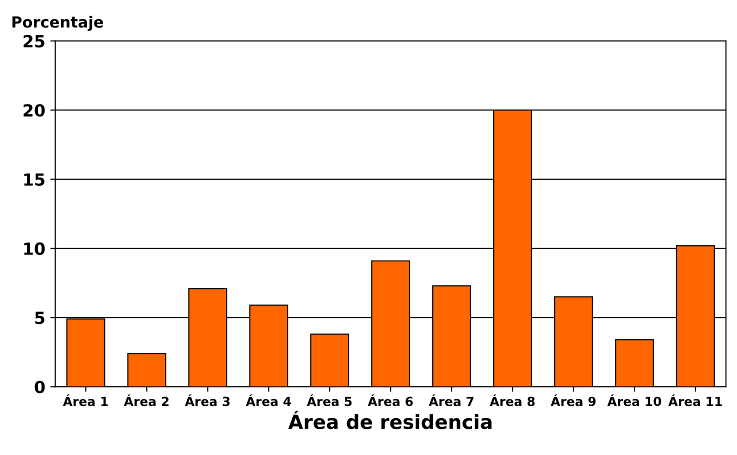  What do you see at coordinates (34, 110) in the screenshot?
I see `y-tick-label: 20` at bounding box center [34, 110].